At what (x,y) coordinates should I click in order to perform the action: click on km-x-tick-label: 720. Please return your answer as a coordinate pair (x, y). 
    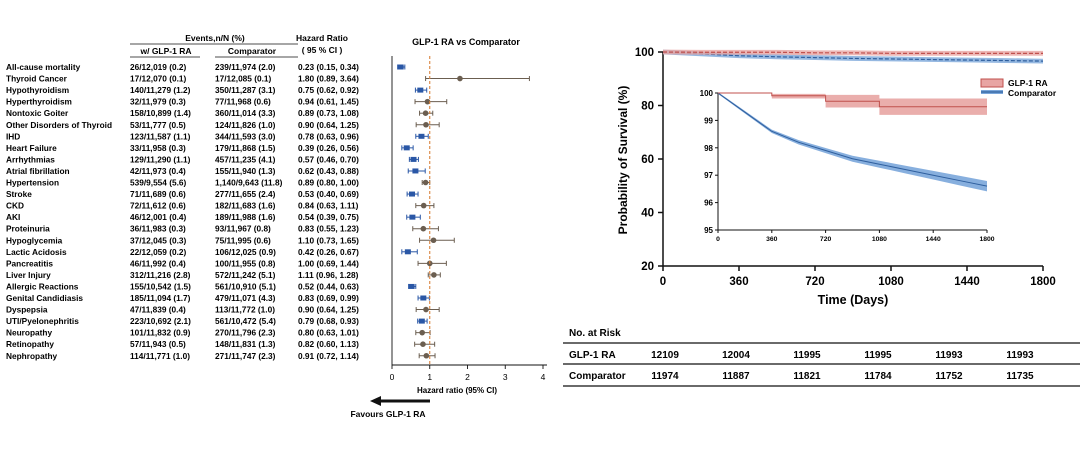
    Looking at the image, I should click on (814, 282).